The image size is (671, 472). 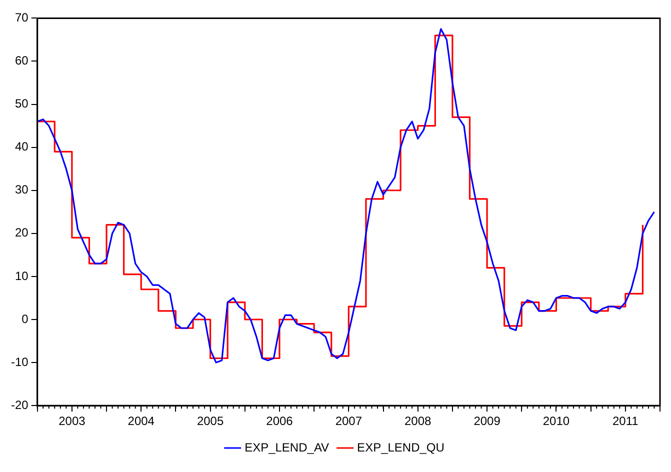 I want to click on x-tick-label: 2005, so click(x=210, y=421).